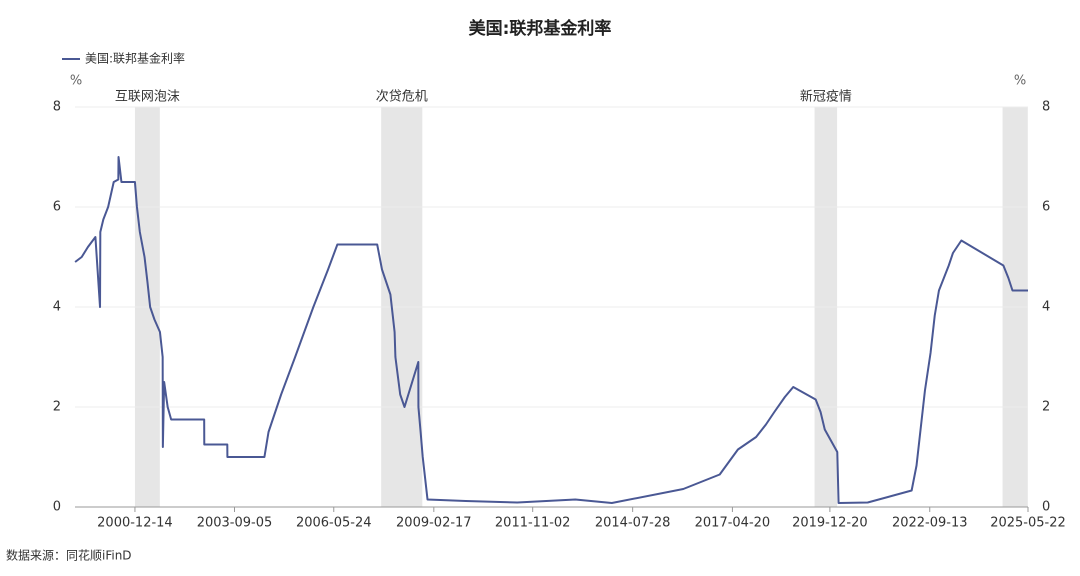 This screenshot has width=1080, height=576. Describe the element at coordinates (57, 407) in the screenshot. I see `y-tick-label: 2` at that location.